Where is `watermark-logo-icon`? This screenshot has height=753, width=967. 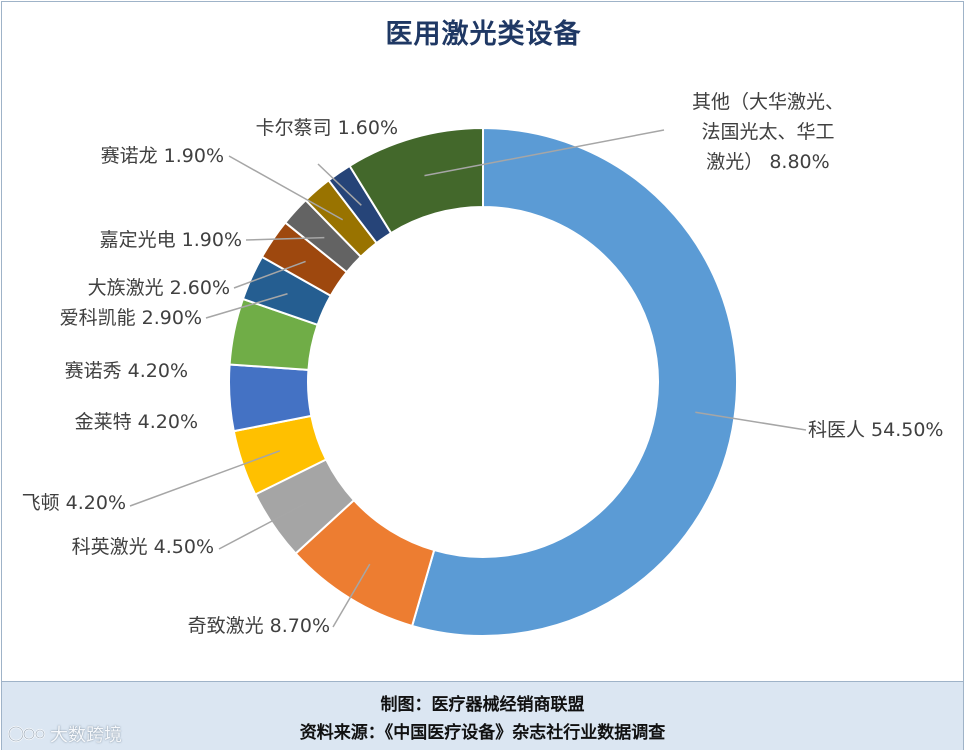 watermark-logo-icon is located at coordinates (27, 734).